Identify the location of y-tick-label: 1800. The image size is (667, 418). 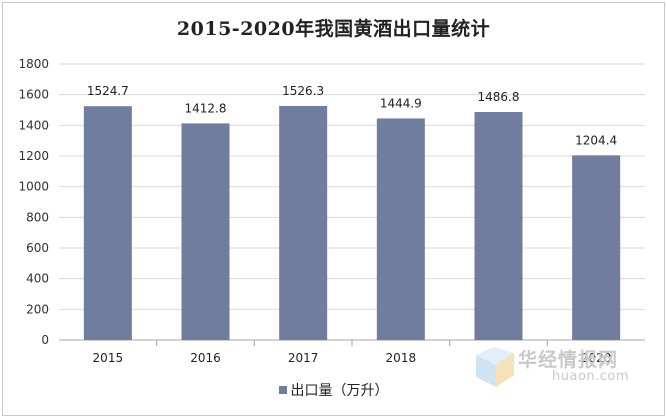
(33, 64).